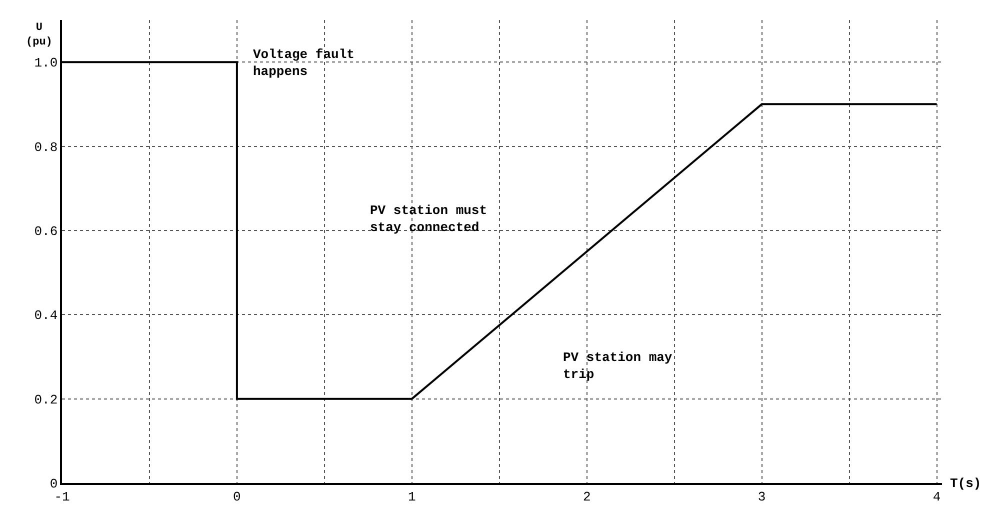 The image size is (997, 516). I want to click on x-tick-label: -1, so click(62, 496).